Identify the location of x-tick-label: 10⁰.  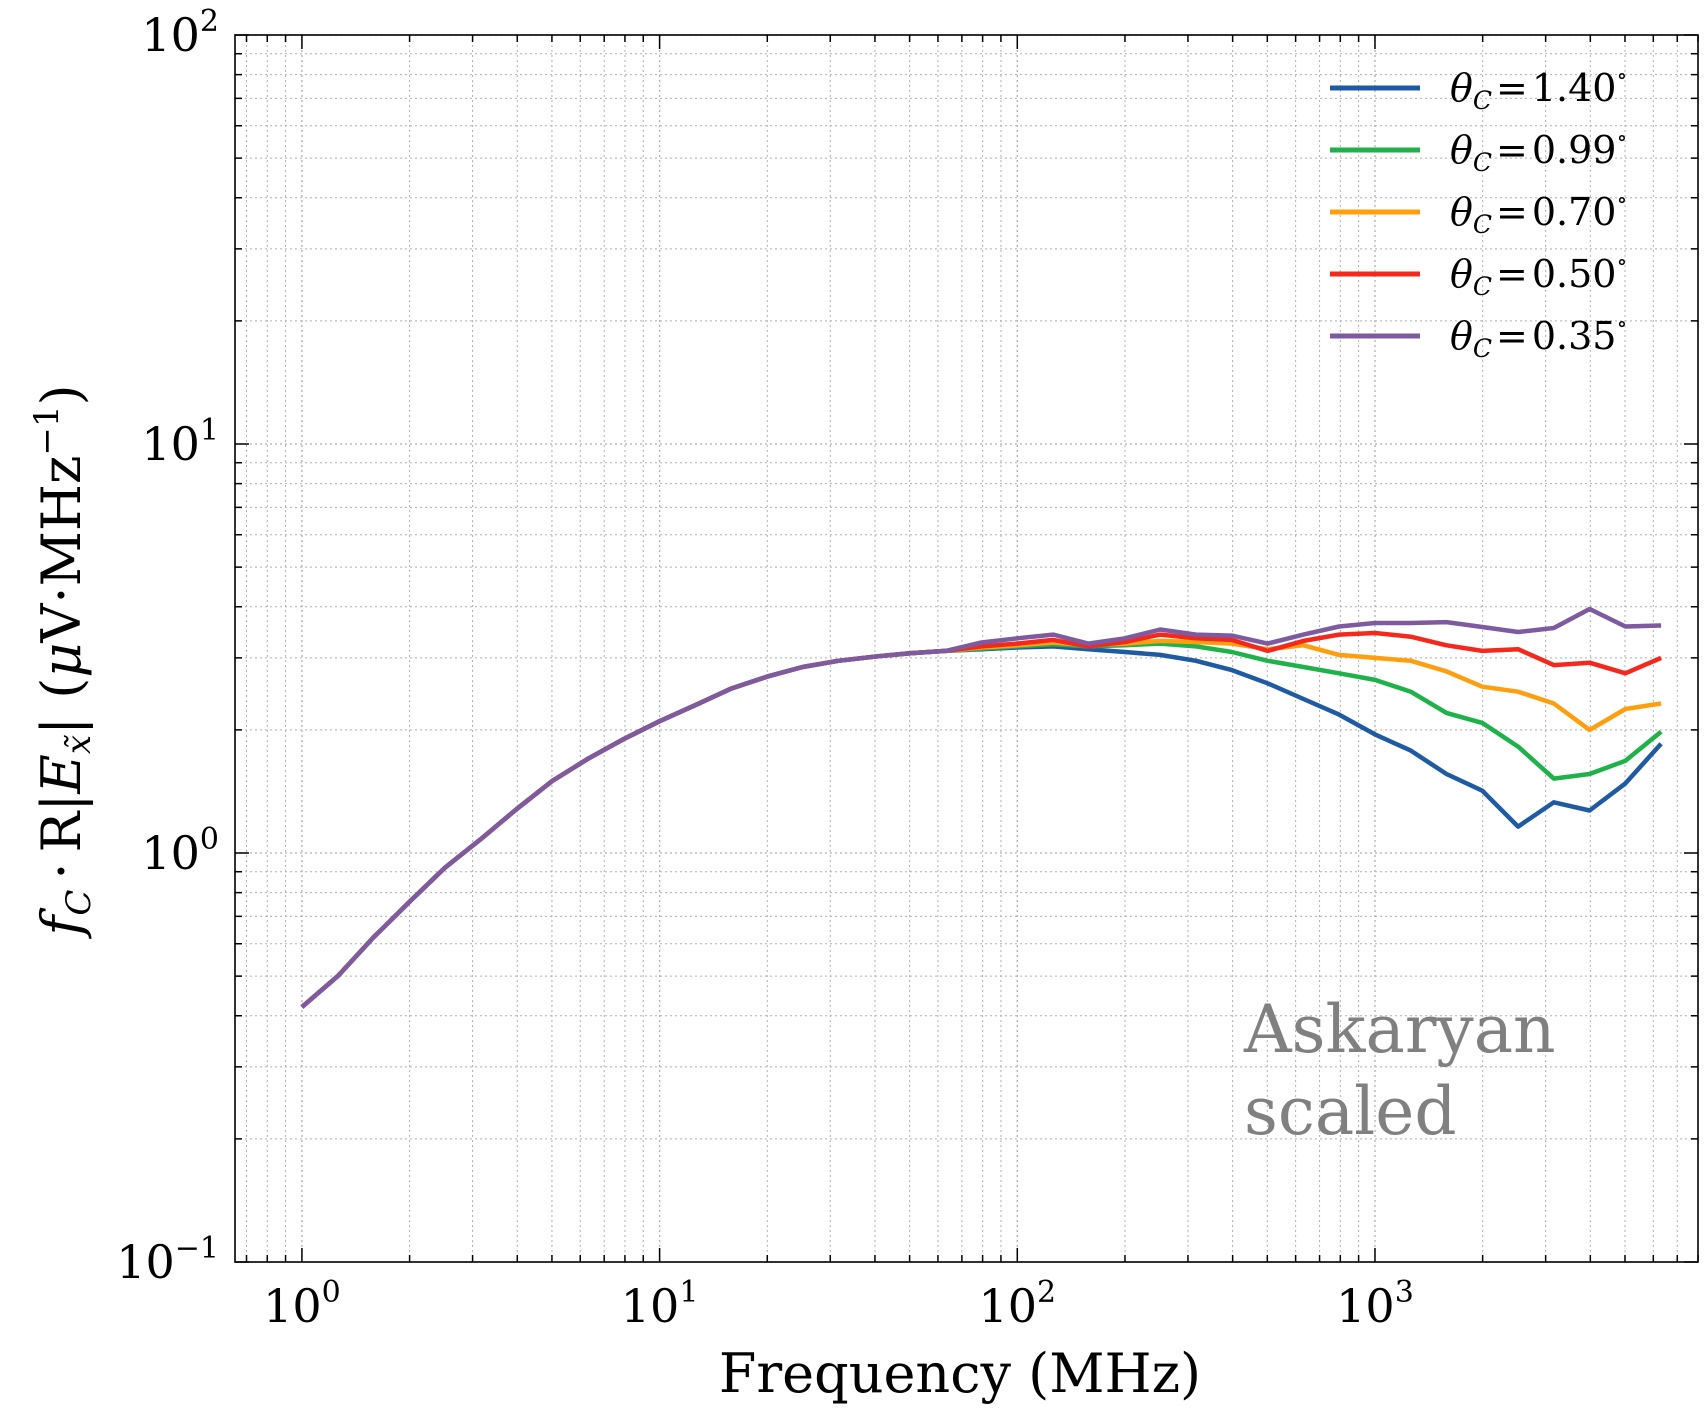
(302, 1304).